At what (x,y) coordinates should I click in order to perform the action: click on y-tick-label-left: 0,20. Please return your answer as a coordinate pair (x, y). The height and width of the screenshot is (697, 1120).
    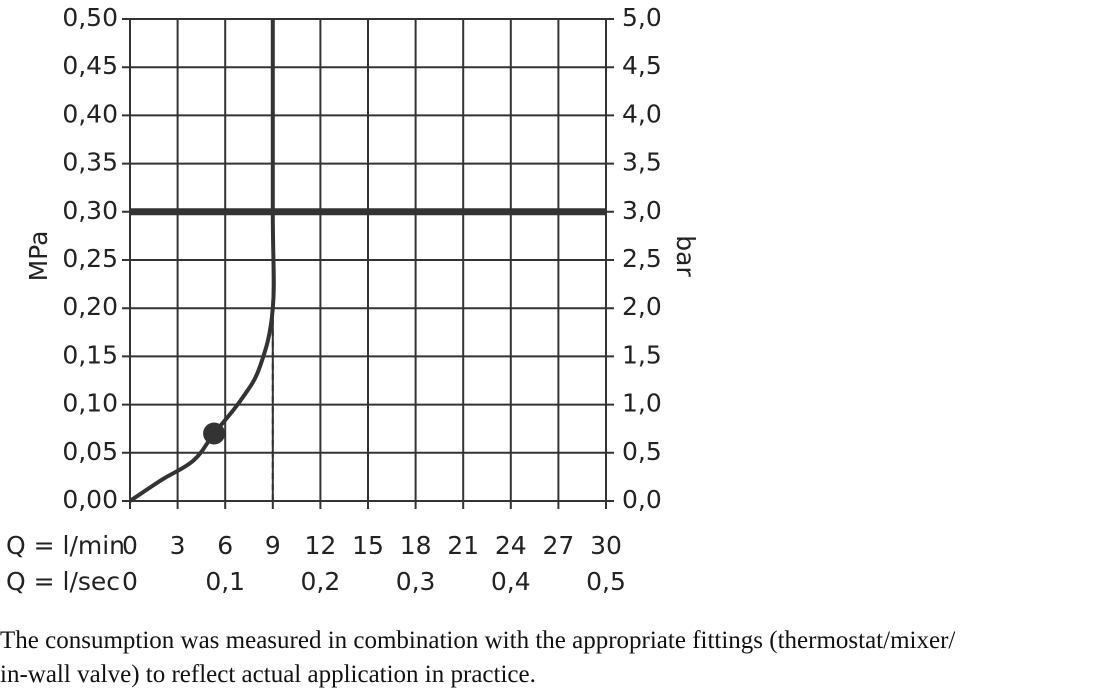
    Looking at the image, I should click on (90, 306).